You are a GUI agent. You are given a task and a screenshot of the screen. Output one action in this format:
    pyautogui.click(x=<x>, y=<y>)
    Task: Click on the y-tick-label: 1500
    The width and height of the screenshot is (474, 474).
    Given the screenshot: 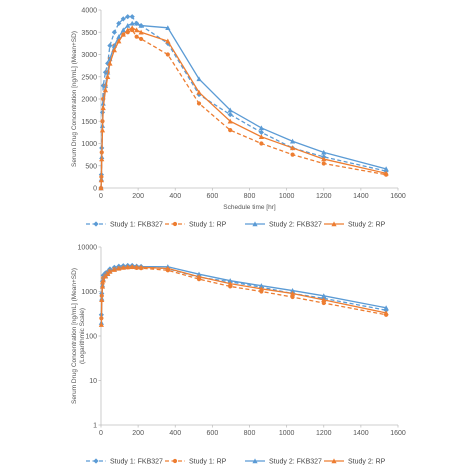 What is the action you would take?
    pyautogui.click(x=89, y=122)
    